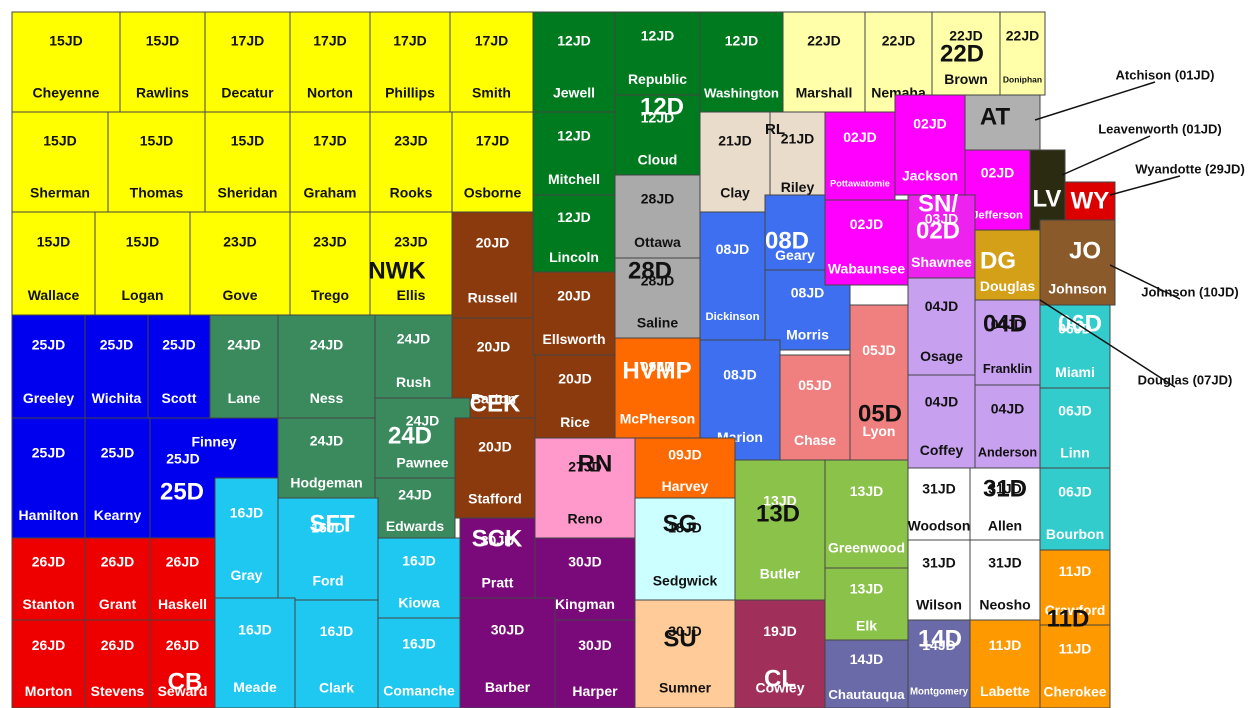 This screenshot has height=708, width=1251. What do you see at coordinates (1165, 74) in the screenshot?
I see `callout-label: Atchison (01JD)` at bounding box center [1165, 74].